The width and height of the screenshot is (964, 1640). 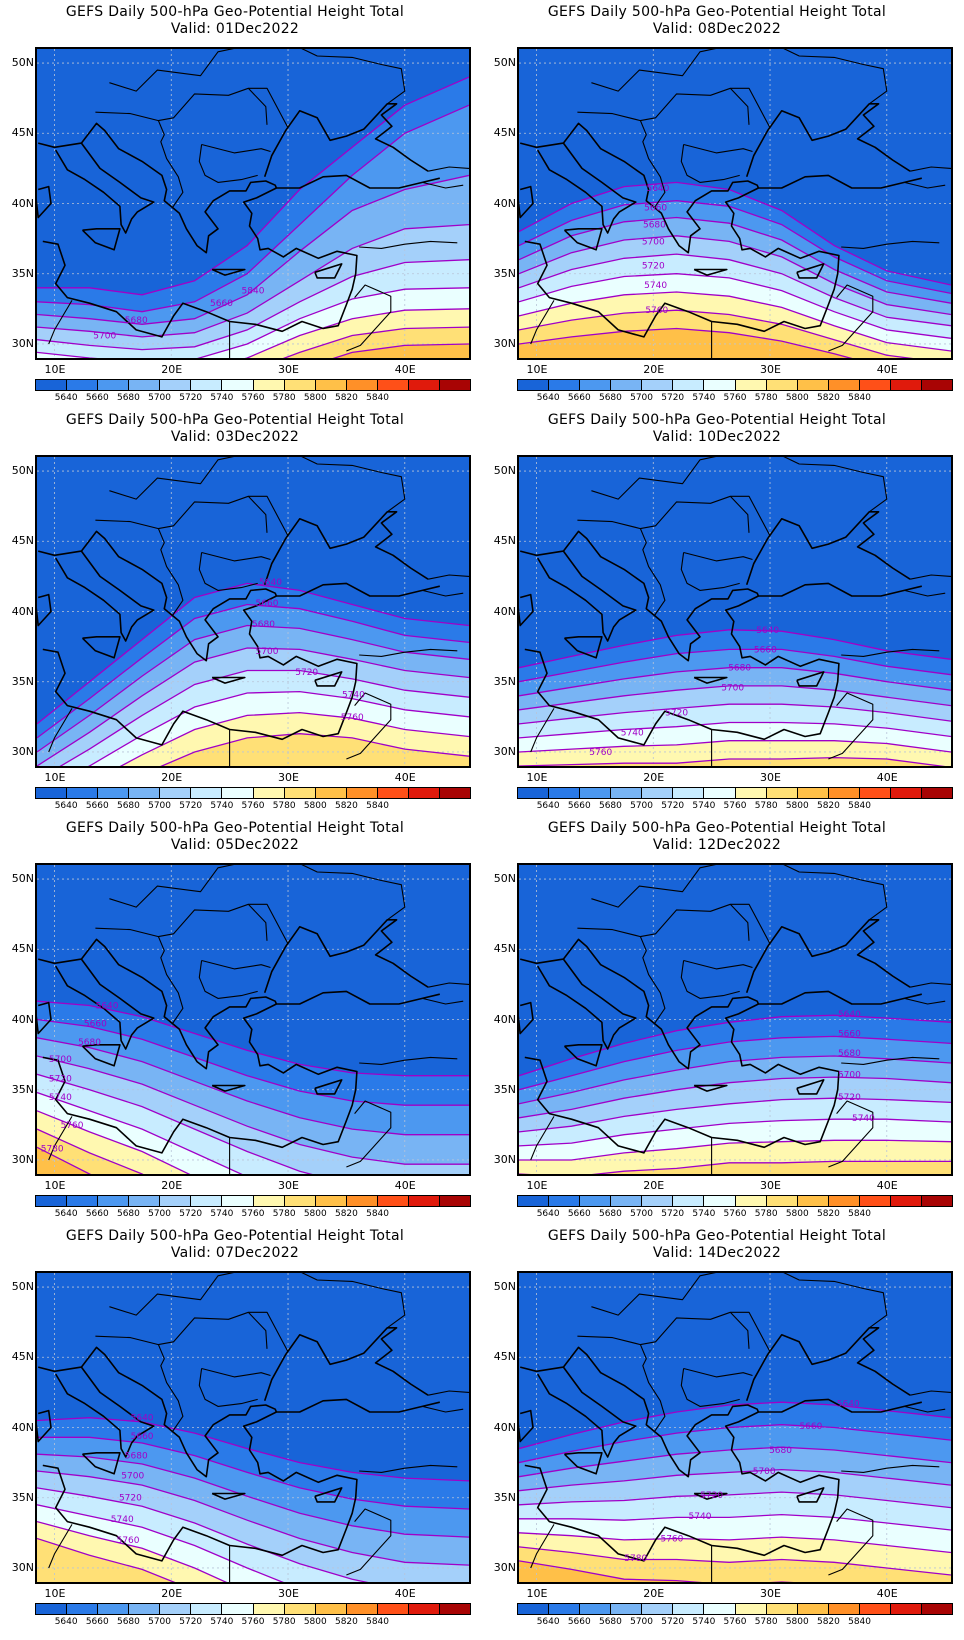 What do you see at coordinates (172, 1185) in the screenshot?
I see `lon-tick-label: 20E` at bounding box center [172, 1185].